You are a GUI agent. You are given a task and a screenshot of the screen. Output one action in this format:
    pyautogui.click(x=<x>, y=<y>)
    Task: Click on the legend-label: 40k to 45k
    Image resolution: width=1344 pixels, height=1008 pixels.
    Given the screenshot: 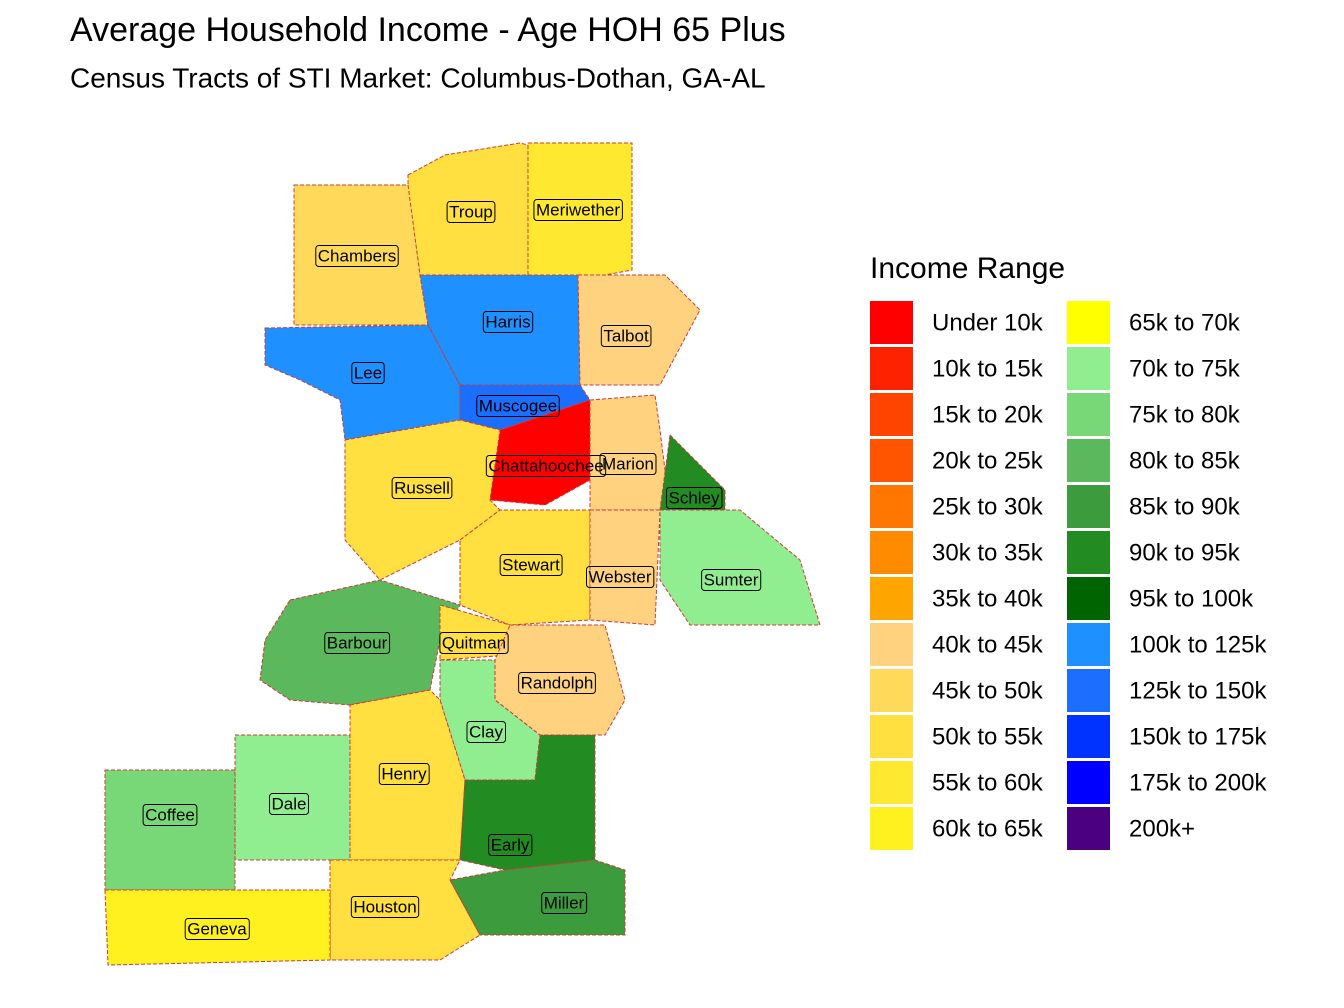 What is the action you would take?
    pyautogui.click(x=988, y=644)
    